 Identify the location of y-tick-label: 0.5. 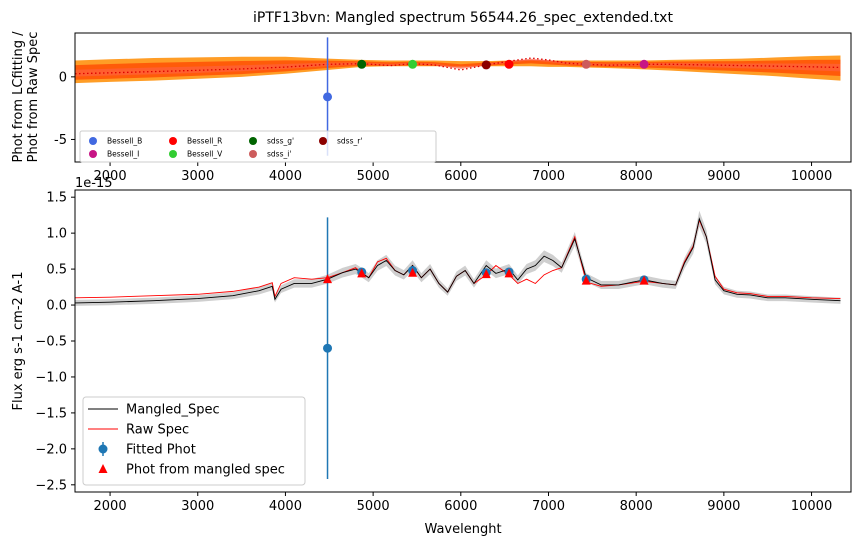
(56, 270).